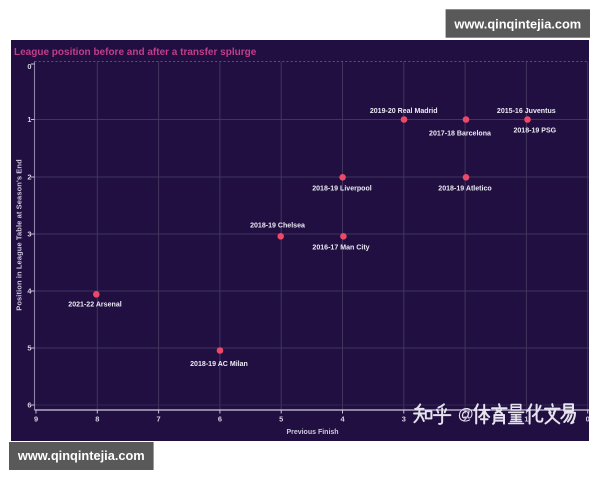 Image resolution: width=600 pixels, height=485 pixels. I want to click on svg-text: 2018-19 AC Milan, so click(219, 364).